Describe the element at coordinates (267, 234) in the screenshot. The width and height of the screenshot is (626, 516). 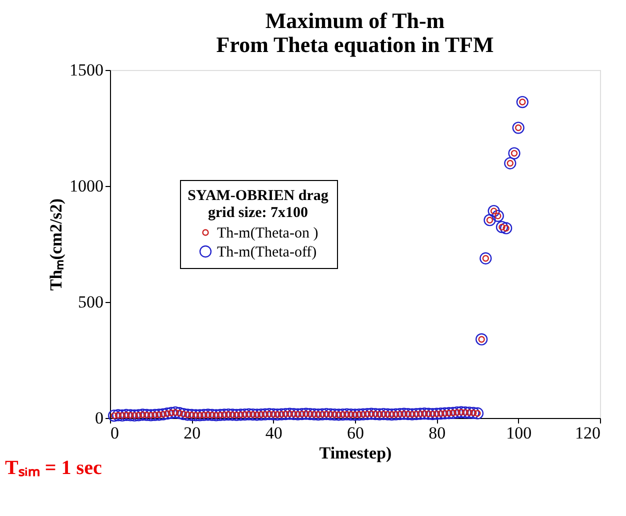
I see `legend-label: Th-m(Theta-on )` at that location.